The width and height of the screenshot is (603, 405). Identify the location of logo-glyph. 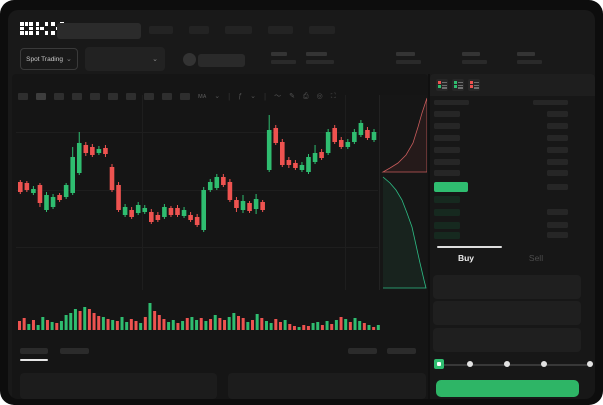
(26, 28).